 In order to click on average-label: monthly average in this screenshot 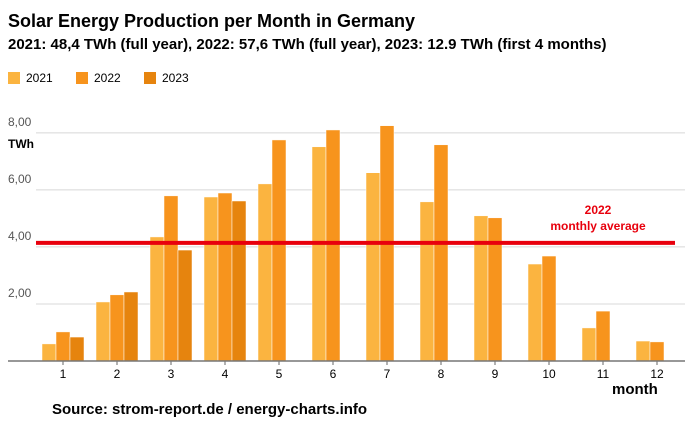, I will do `click(598, 226)`.